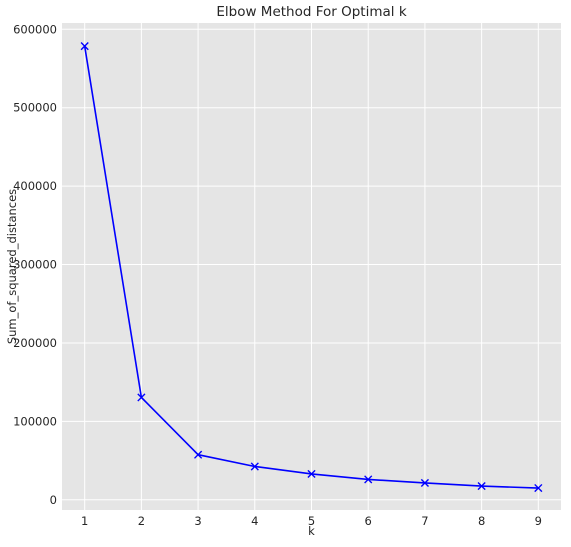 This screenshot has width=571, height=547. Describe the element at coordinates (35, 186) in the screenshot. I see `y-tick-label: 400000` at that location.